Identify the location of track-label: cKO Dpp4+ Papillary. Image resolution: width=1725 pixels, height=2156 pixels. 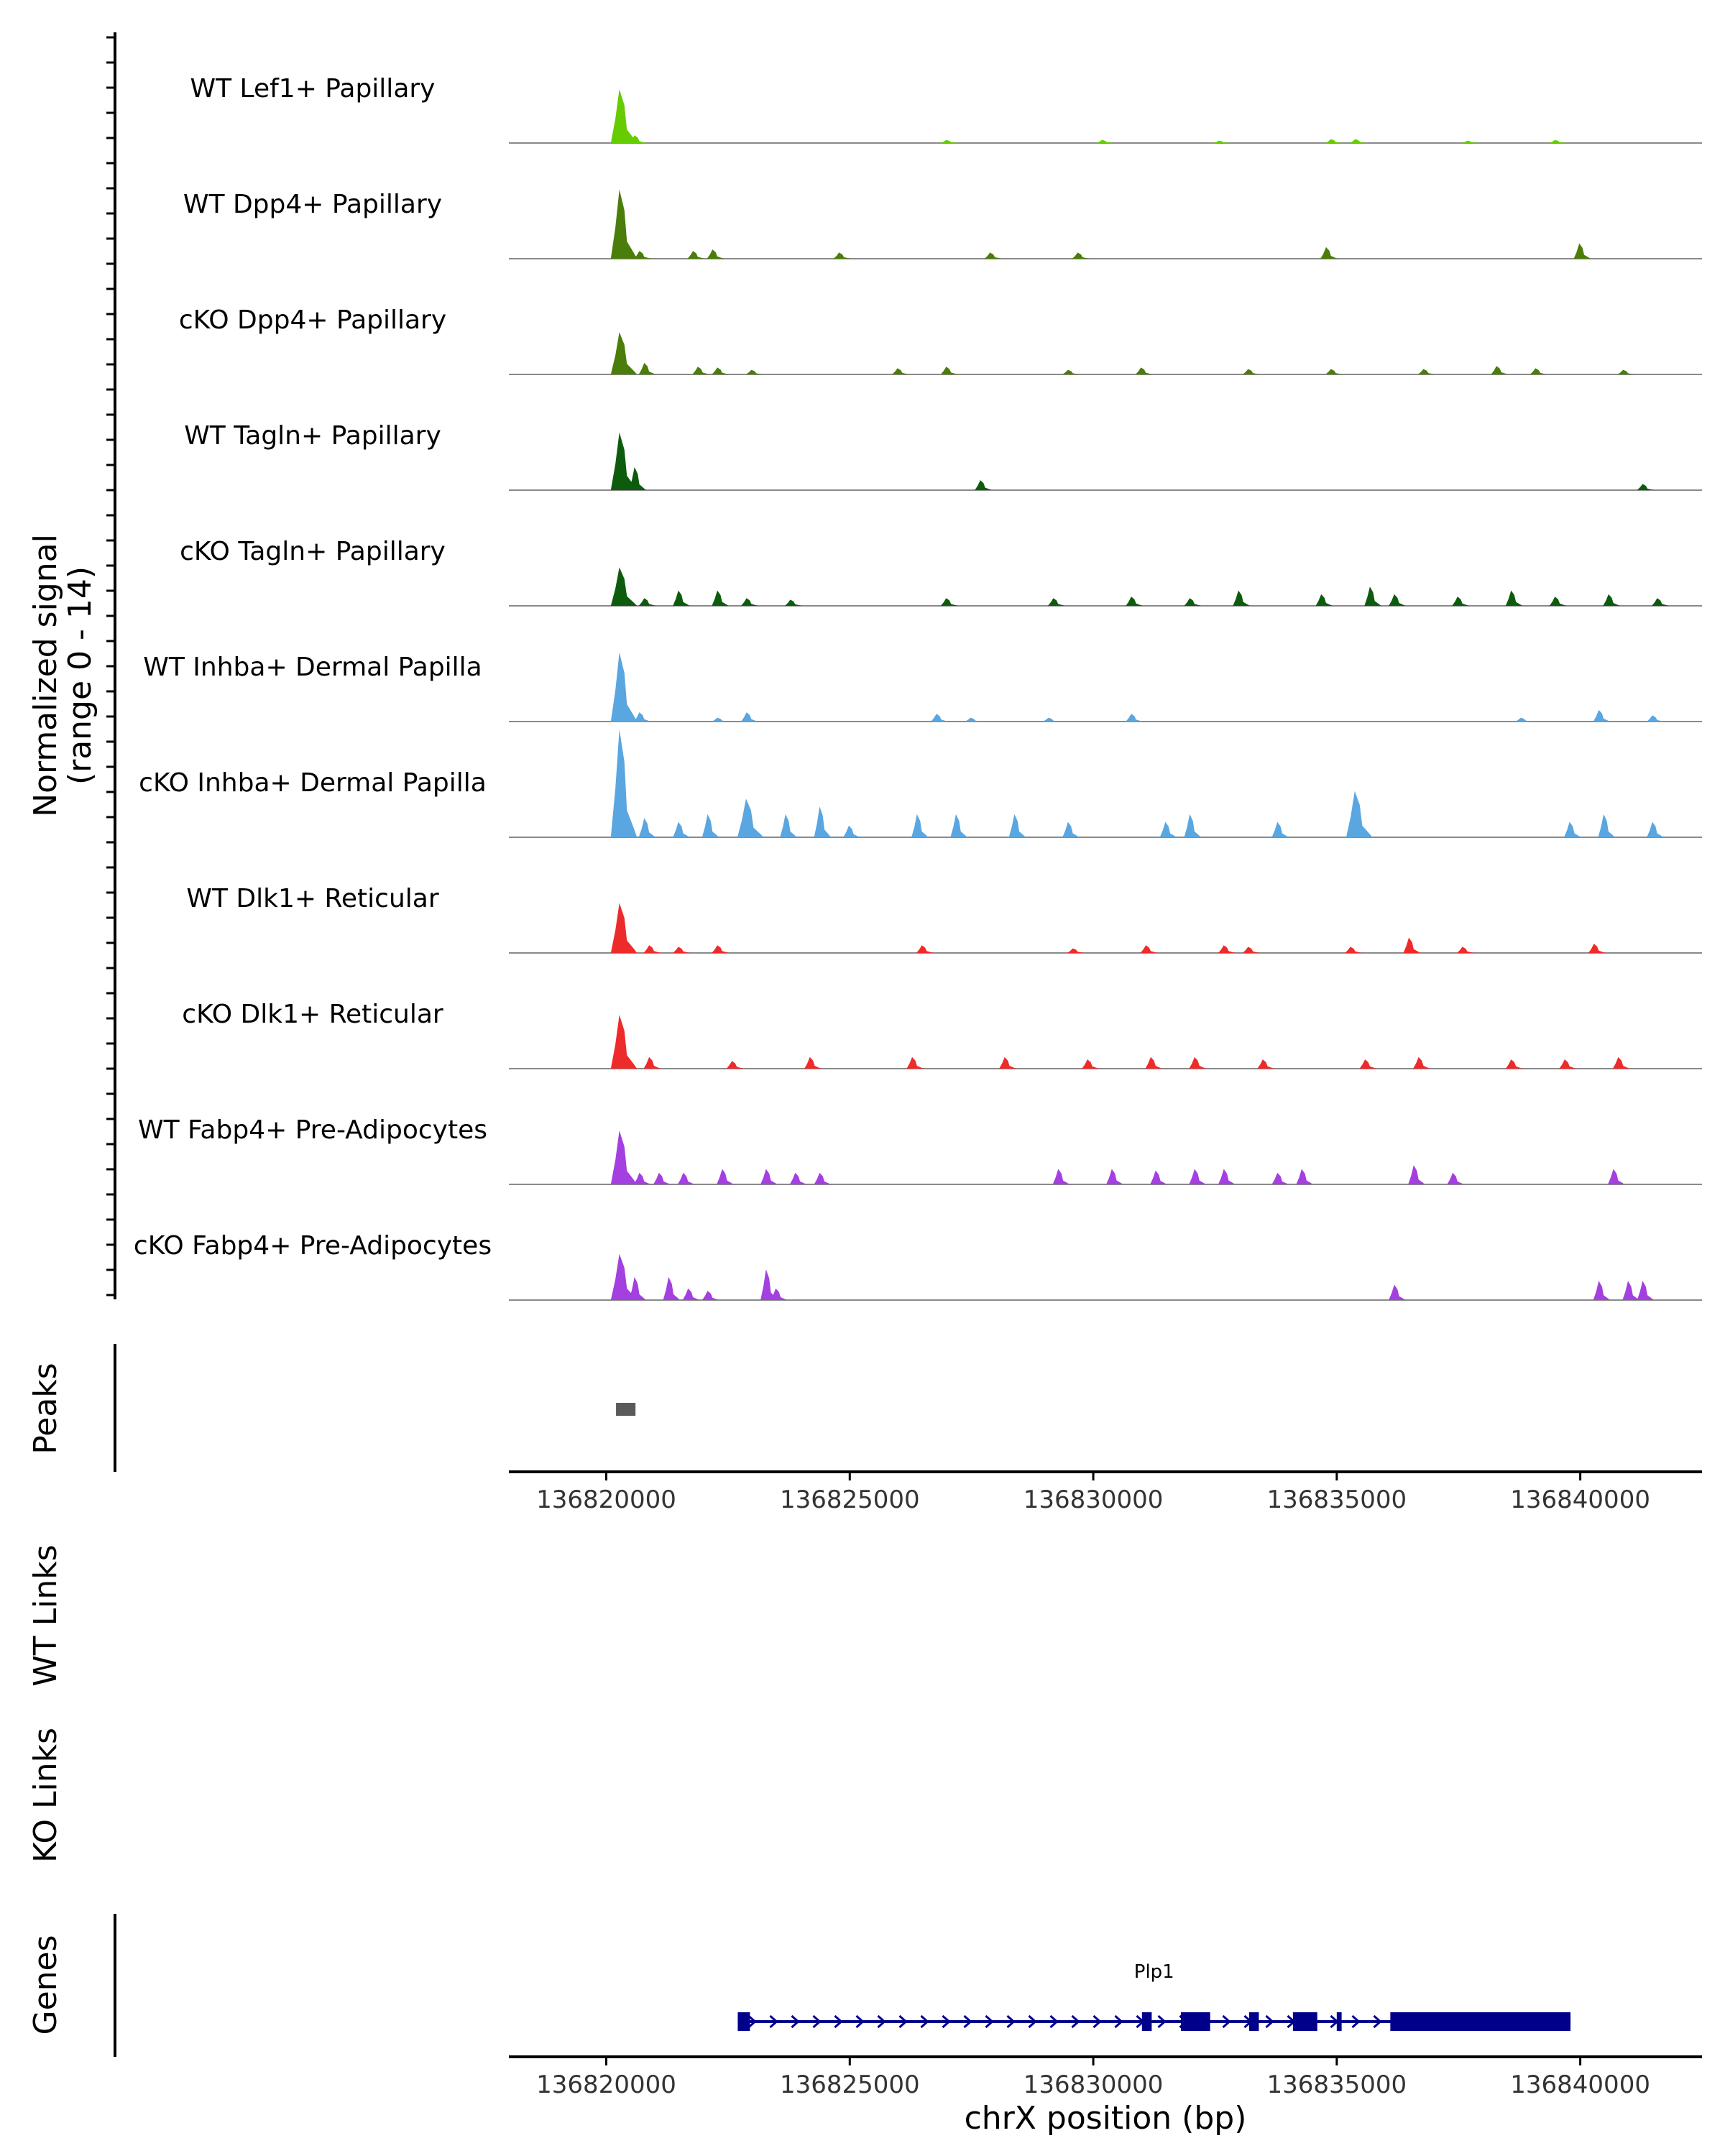
(312, 320).